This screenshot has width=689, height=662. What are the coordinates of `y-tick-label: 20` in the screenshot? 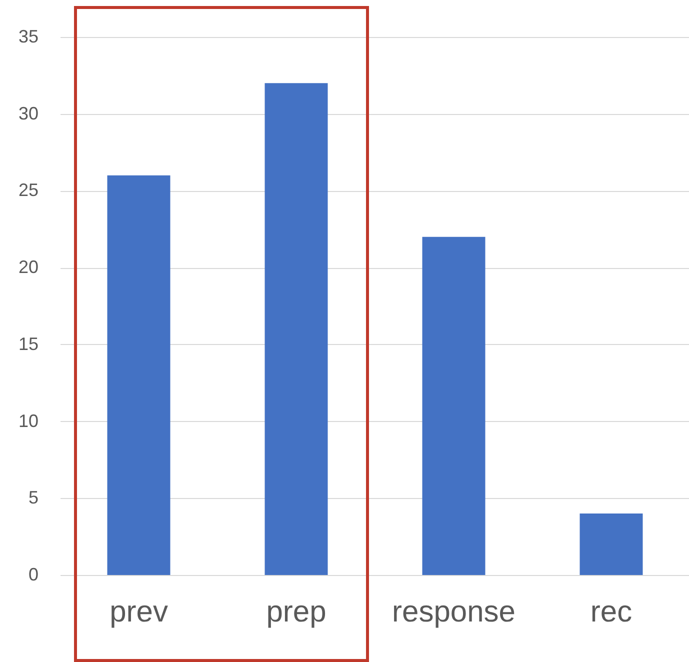 It's located at (28, 267).